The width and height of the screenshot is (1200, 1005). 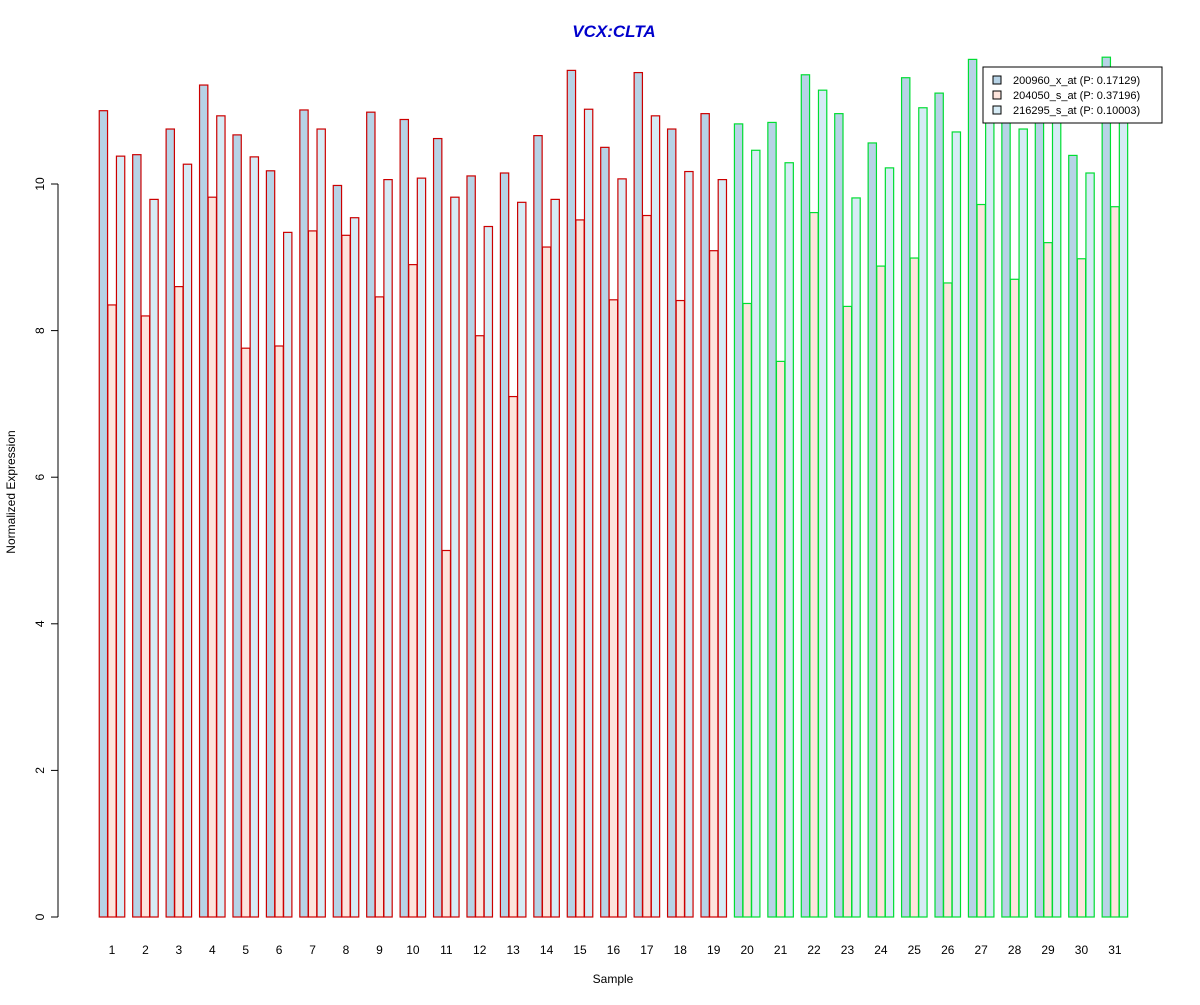 What do you see at coordinates (647, 950) in the screenshot?
I see `x-tick-label: 17` at bounding box center [647, 950].